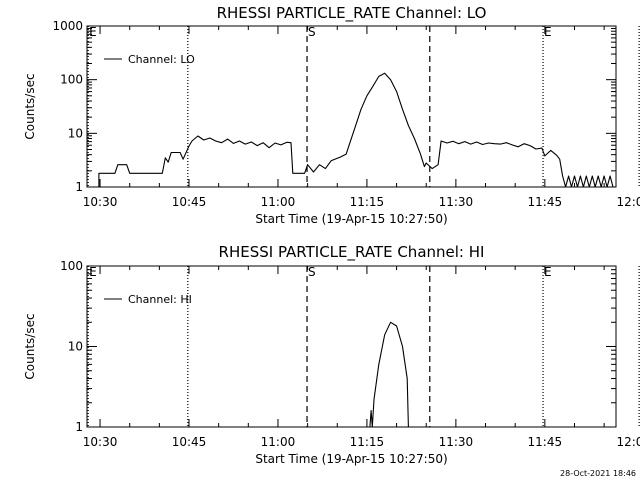 This screenshot has width=640, height=480. Describe the element at coordinates (367, 202) in the screenshot. I see `chart-1-x-tick-label: 11:15` at that location.